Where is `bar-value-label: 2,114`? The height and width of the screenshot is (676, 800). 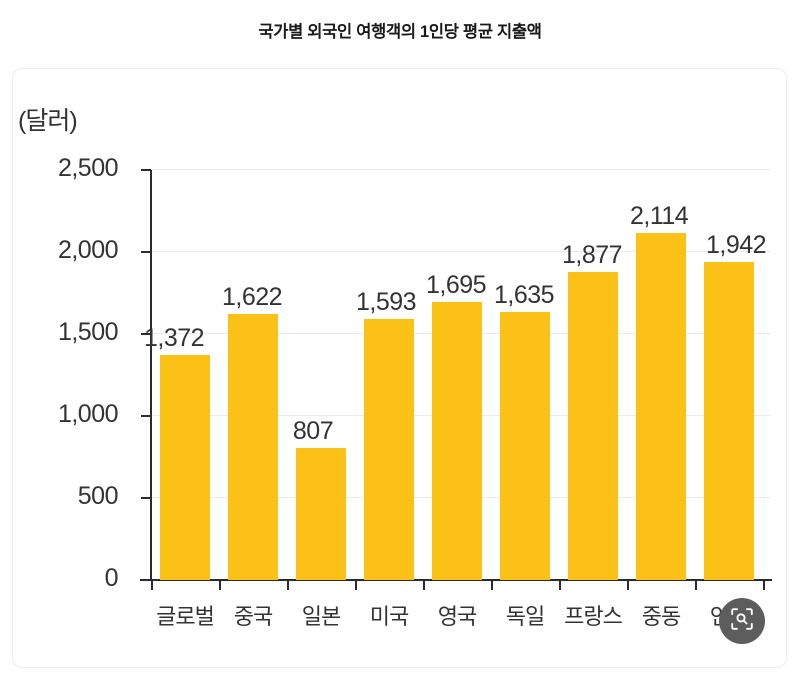 bar-value-label: 2,114 is located at coordinates (659, 216).